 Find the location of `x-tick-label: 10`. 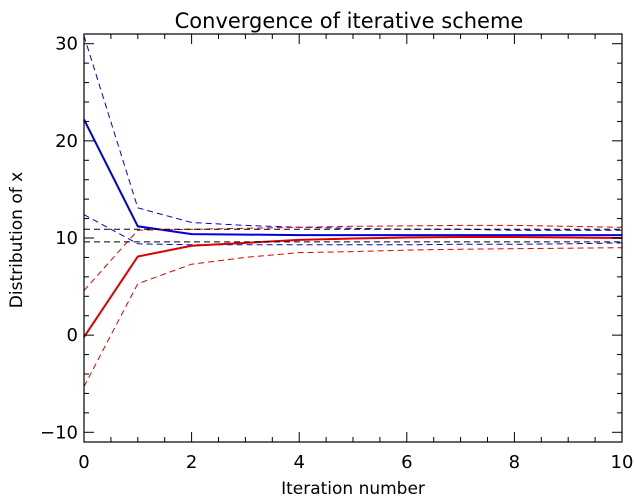

x-tick-label: 10 is located at coordinates (622, 462).